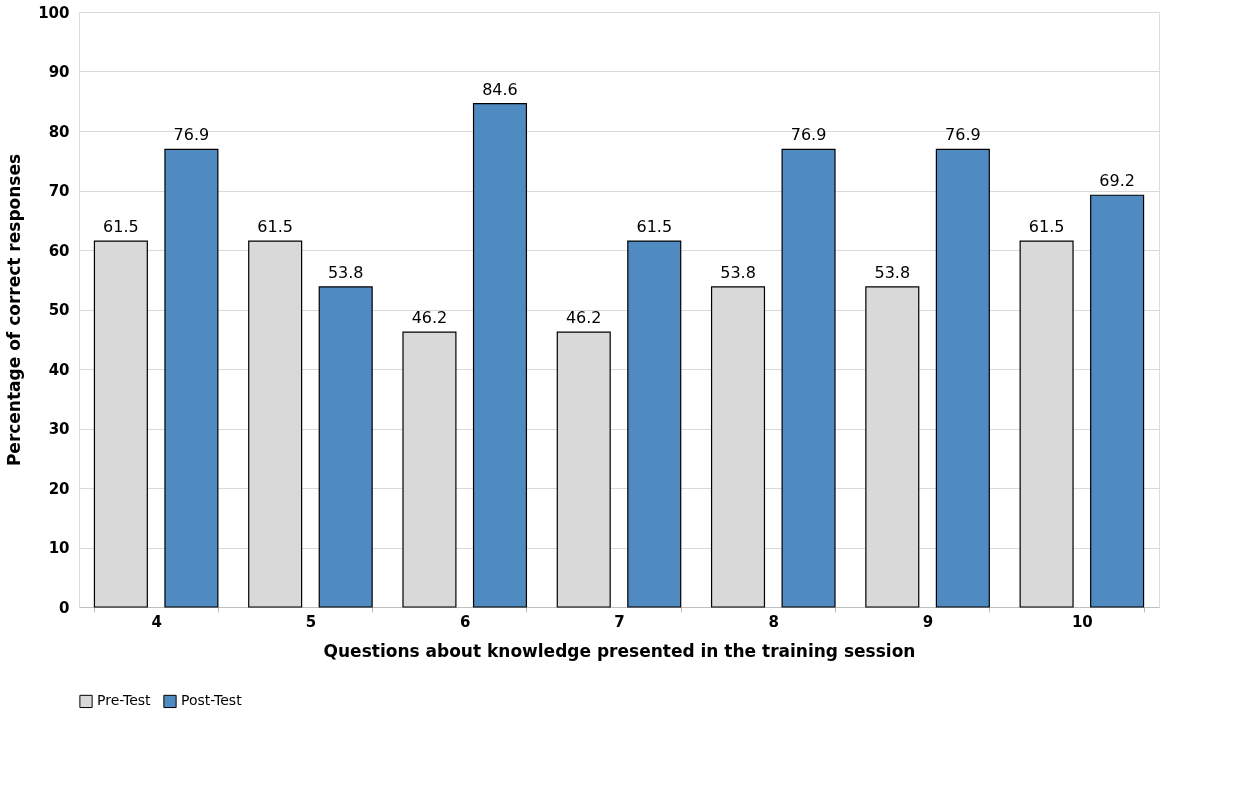 Image resolution: width=1252 pixels, height=804 pixels. I want to click on data-label: 84.6, so click(500, 89).